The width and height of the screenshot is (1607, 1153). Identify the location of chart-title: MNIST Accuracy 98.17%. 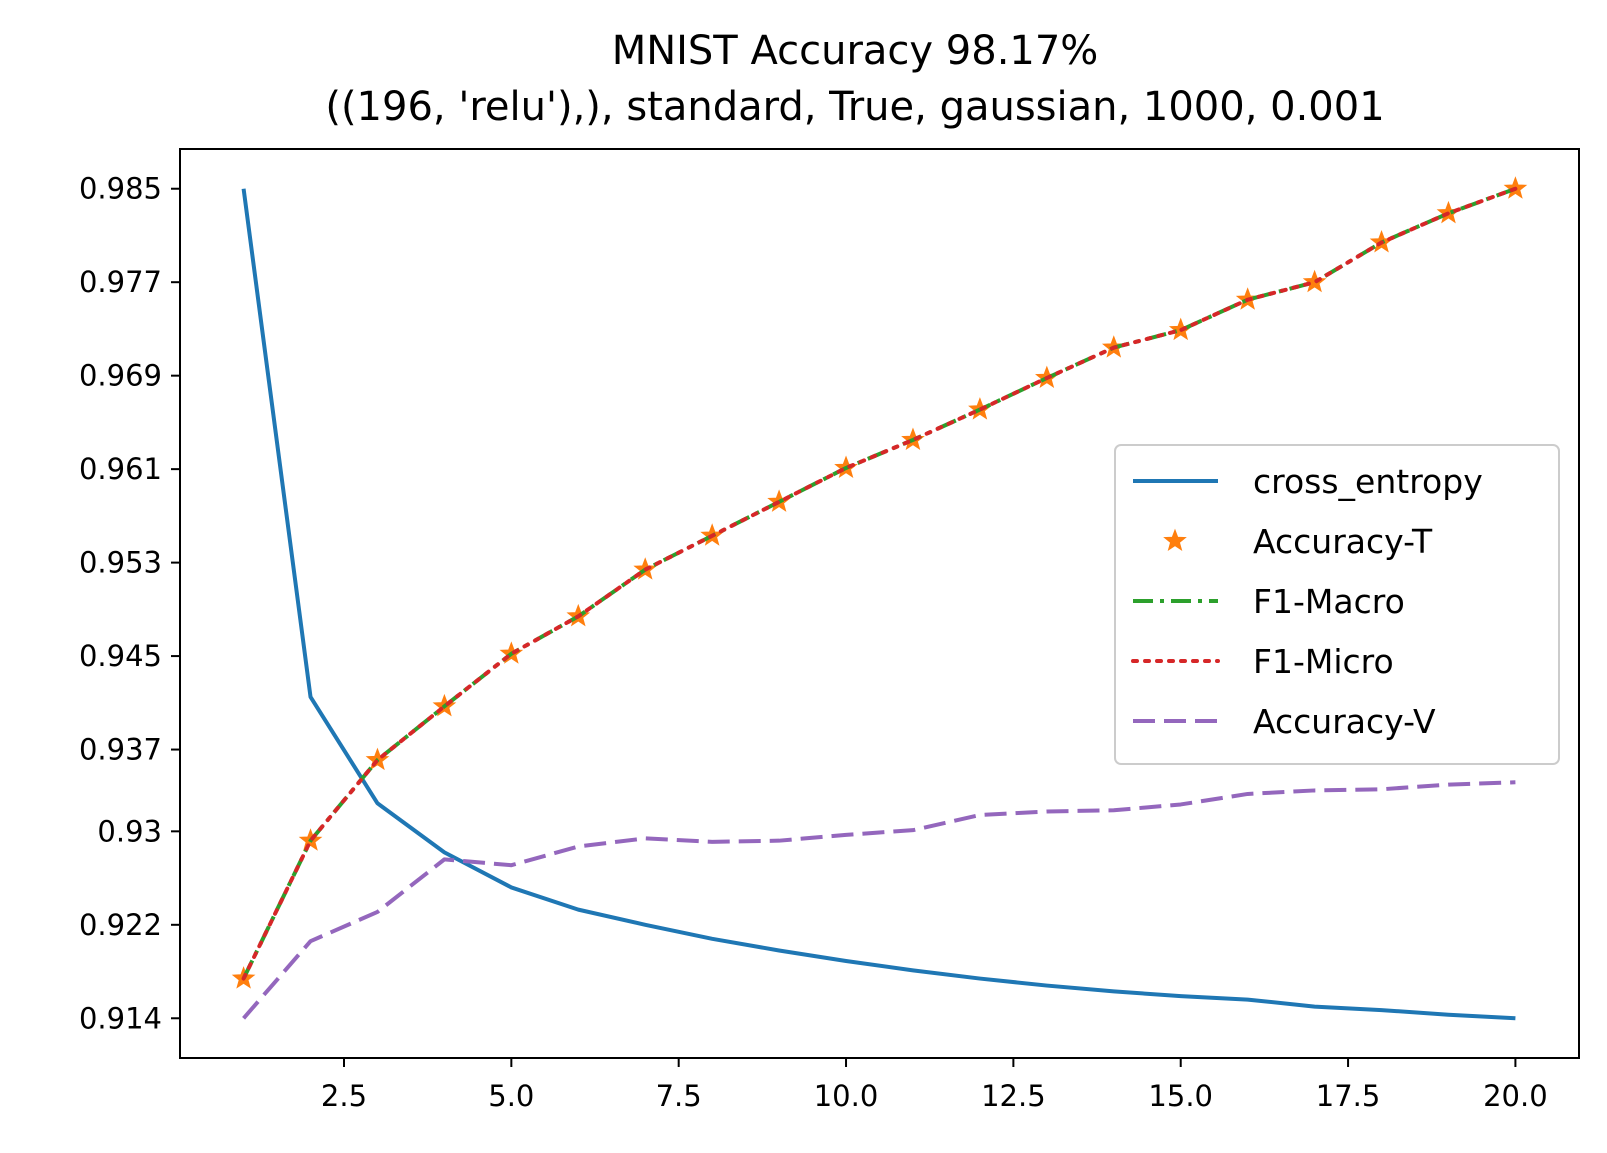
(855, 51).